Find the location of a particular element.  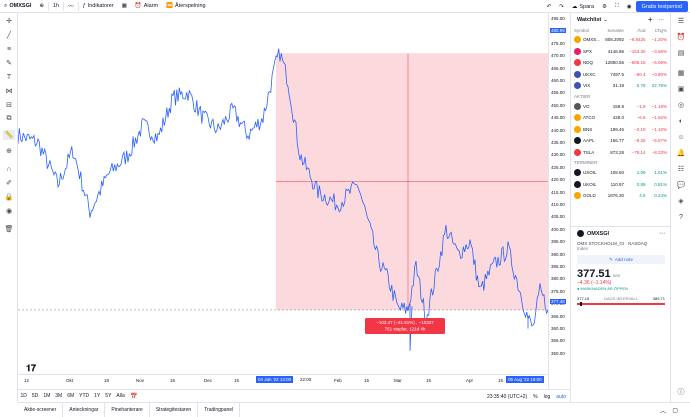

text-tool: T is located at coordinates (9, 77).